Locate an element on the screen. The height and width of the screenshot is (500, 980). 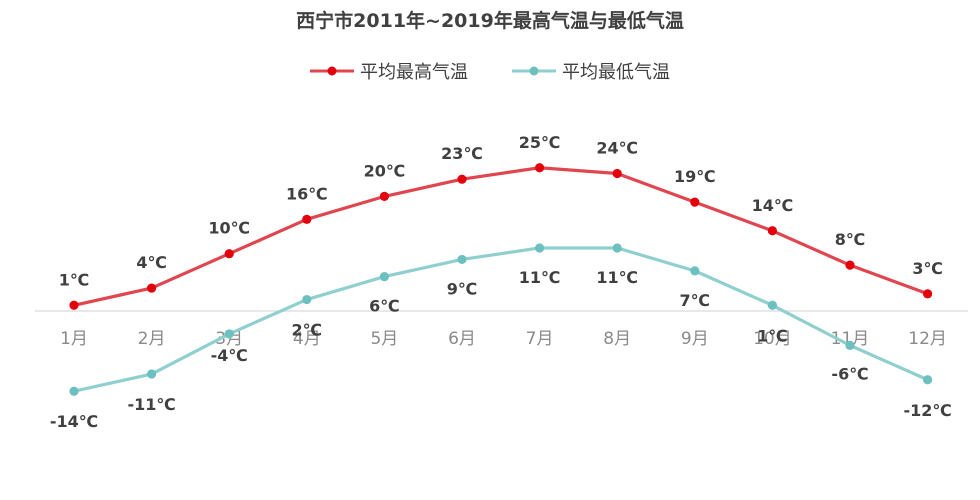
x-tick-label: 2月 is located at coordinates (152, 339).